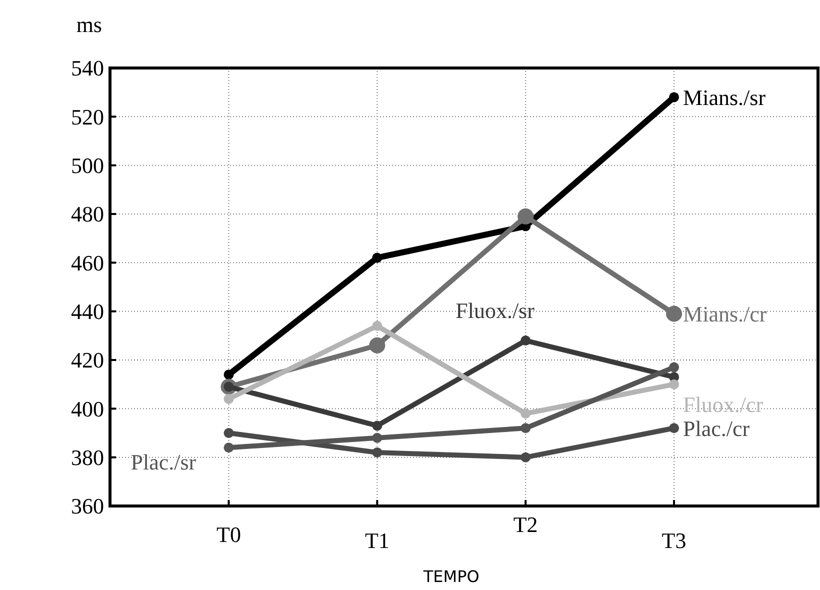 The height and width of the screenshot is (590, 820). What do you see at coordinates (723, 405) in the screenshot?
I see `series-label: Fluox./cr` at bounding box center [723, 405].